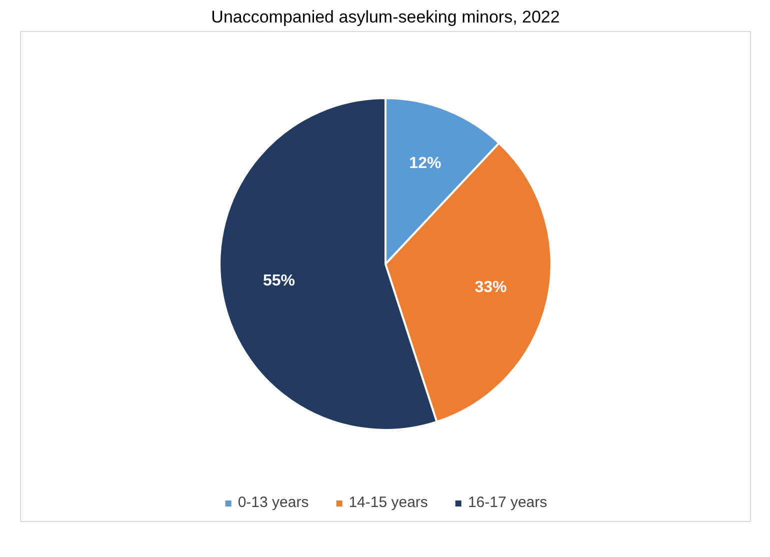 Image resolution: width=770 pixels, height=557 pixels. What do you see at coordinates (273, 502) in the screenshot?
I see `legend-label: 0-13 years` at bounding box center [273, 502].